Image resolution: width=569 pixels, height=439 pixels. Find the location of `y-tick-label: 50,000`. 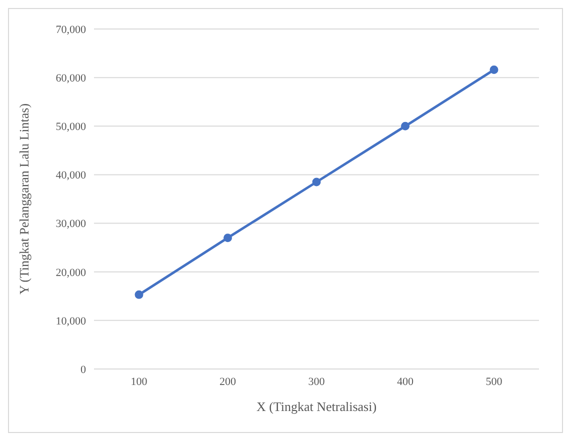

y-tick-label: 50,000 is located at coordinates (71, 127).